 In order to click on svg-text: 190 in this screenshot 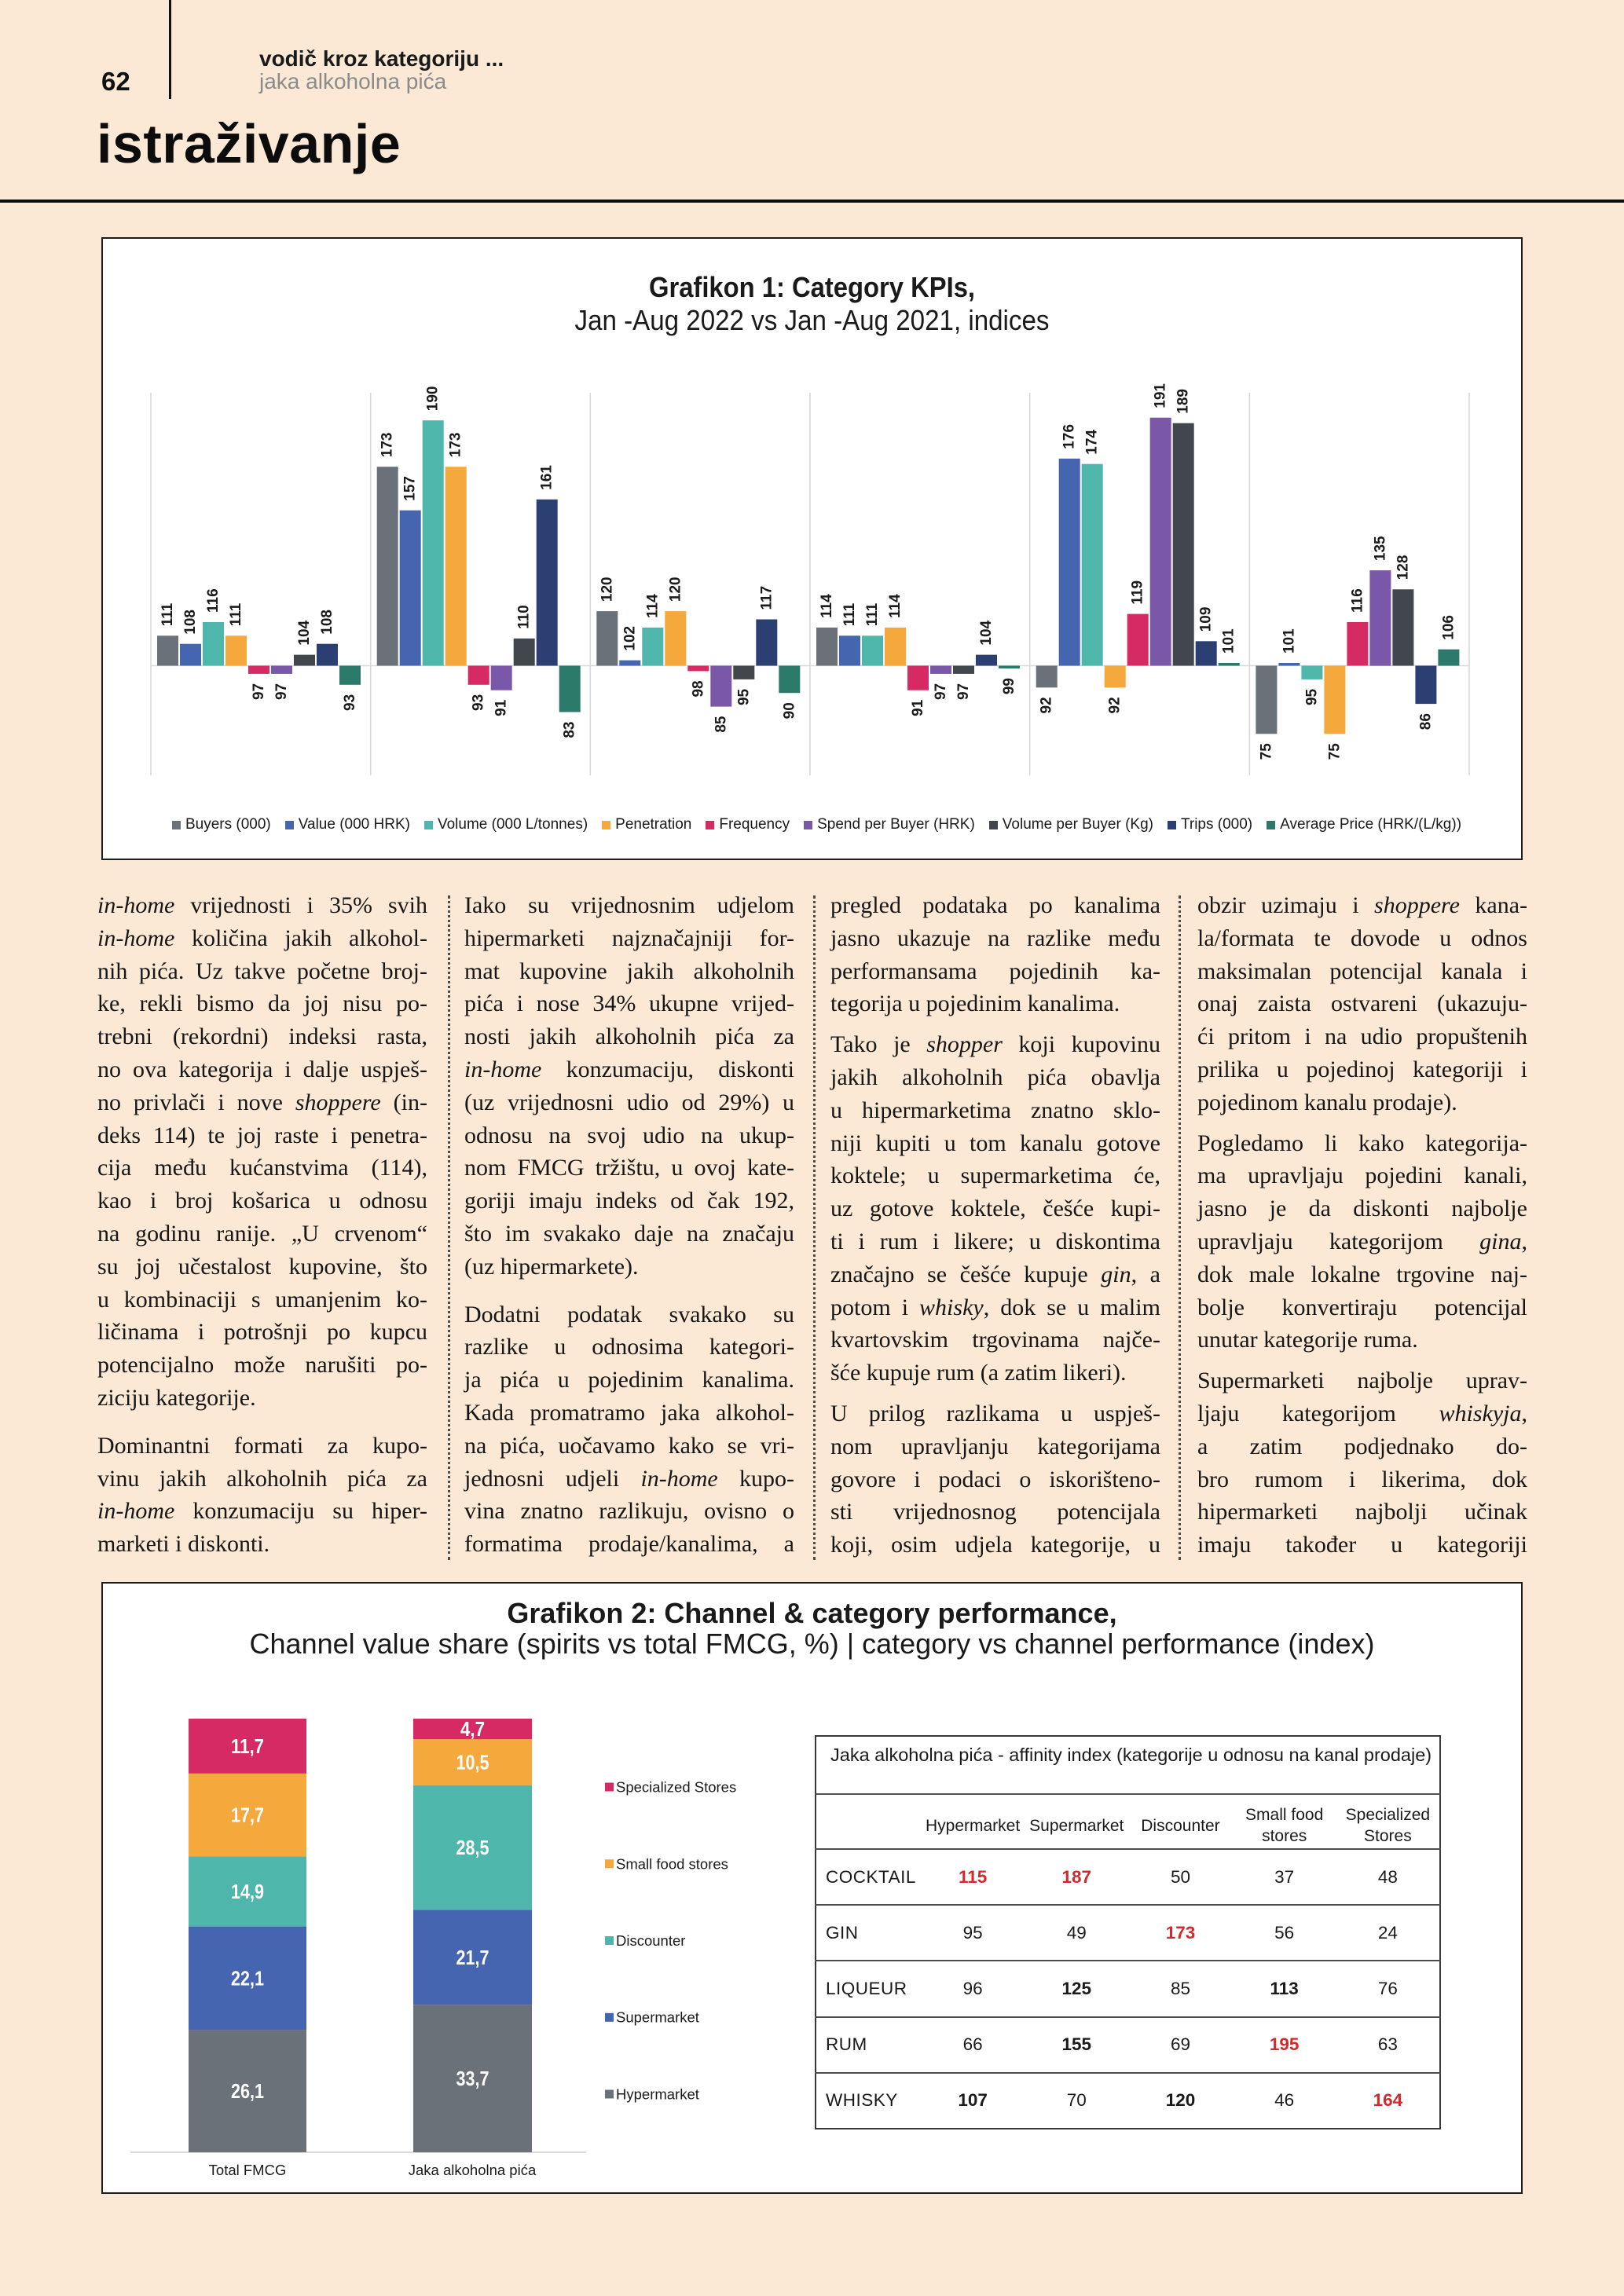, I will do `click(433, 398)`.